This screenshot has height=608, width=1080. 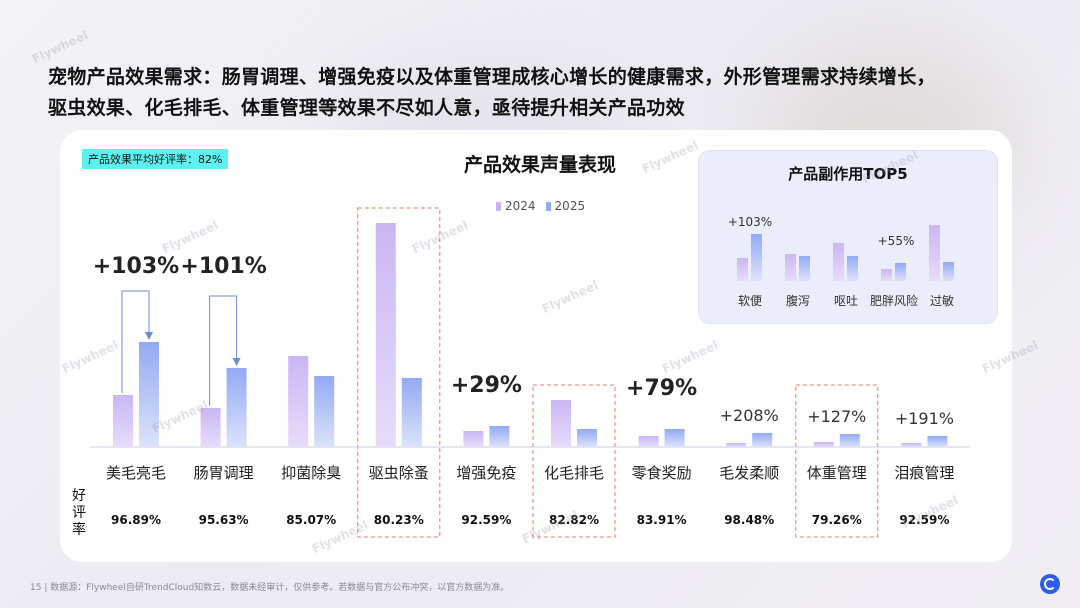 I want to click on category-label: 美毛亮毛, so click(x=136, y=473).